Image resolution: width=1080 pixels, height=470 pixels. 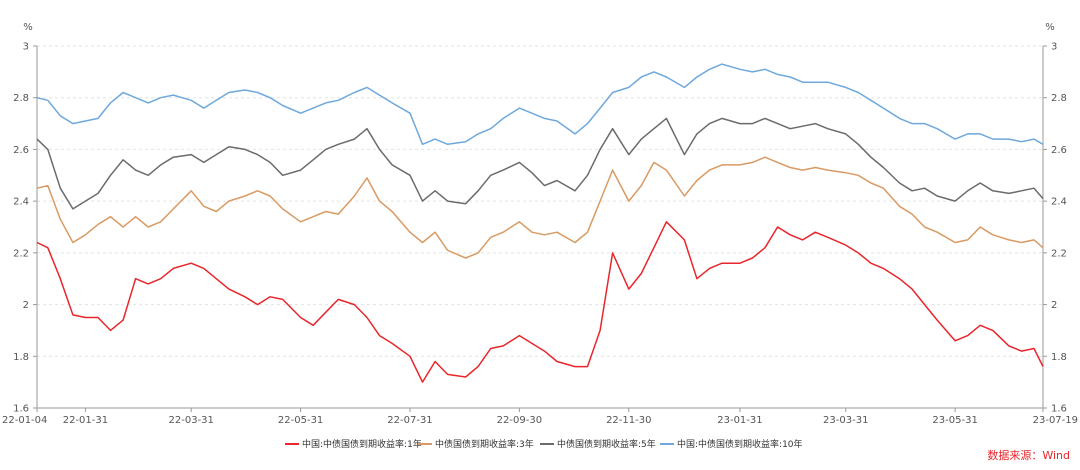 What do you see at coordinates (954, 420) in the screenshot?
I see `x-tick-label: 23-05-31` at bounding box center [954, 420].